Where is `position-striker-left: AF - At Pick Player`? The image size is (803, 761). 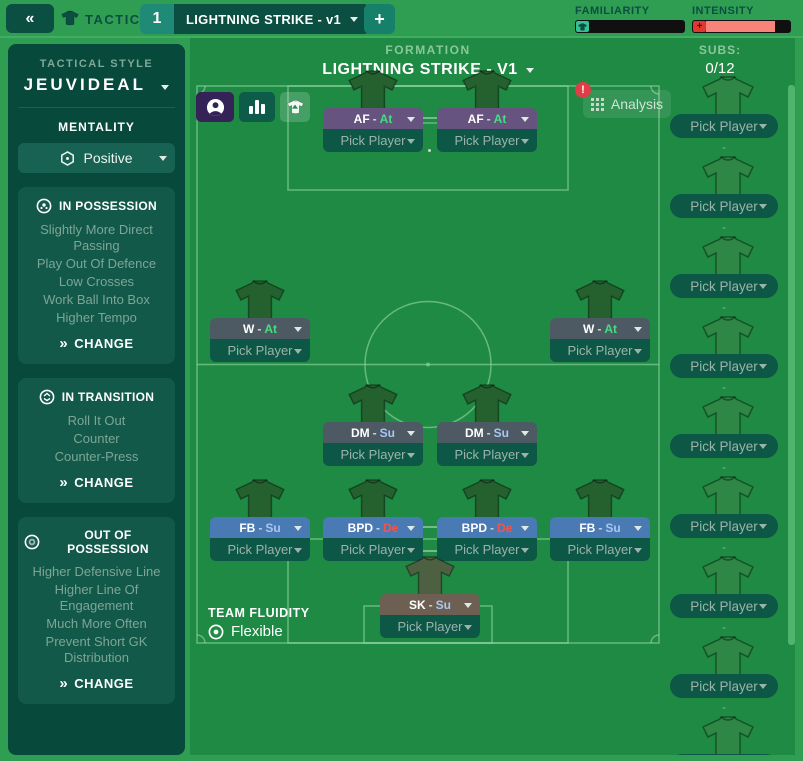 position-striker-left: AF - At Pick Player is located at coordinates (373, 130).